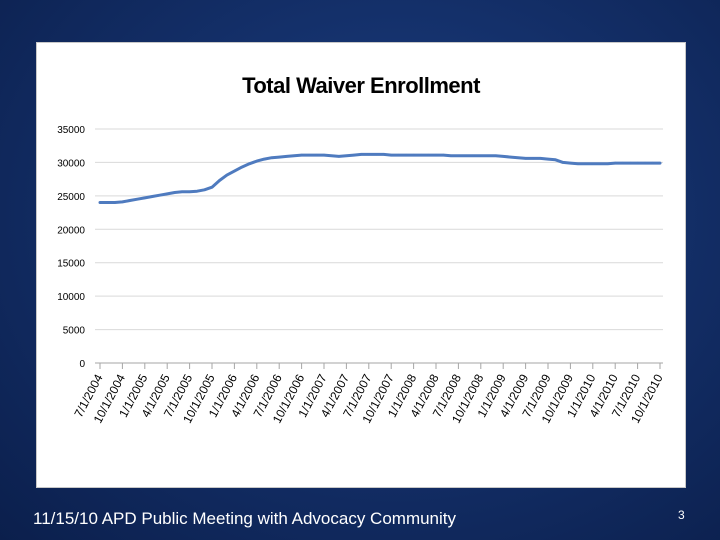  I want to click on y-tick-label: 15000, so click(71, 264).